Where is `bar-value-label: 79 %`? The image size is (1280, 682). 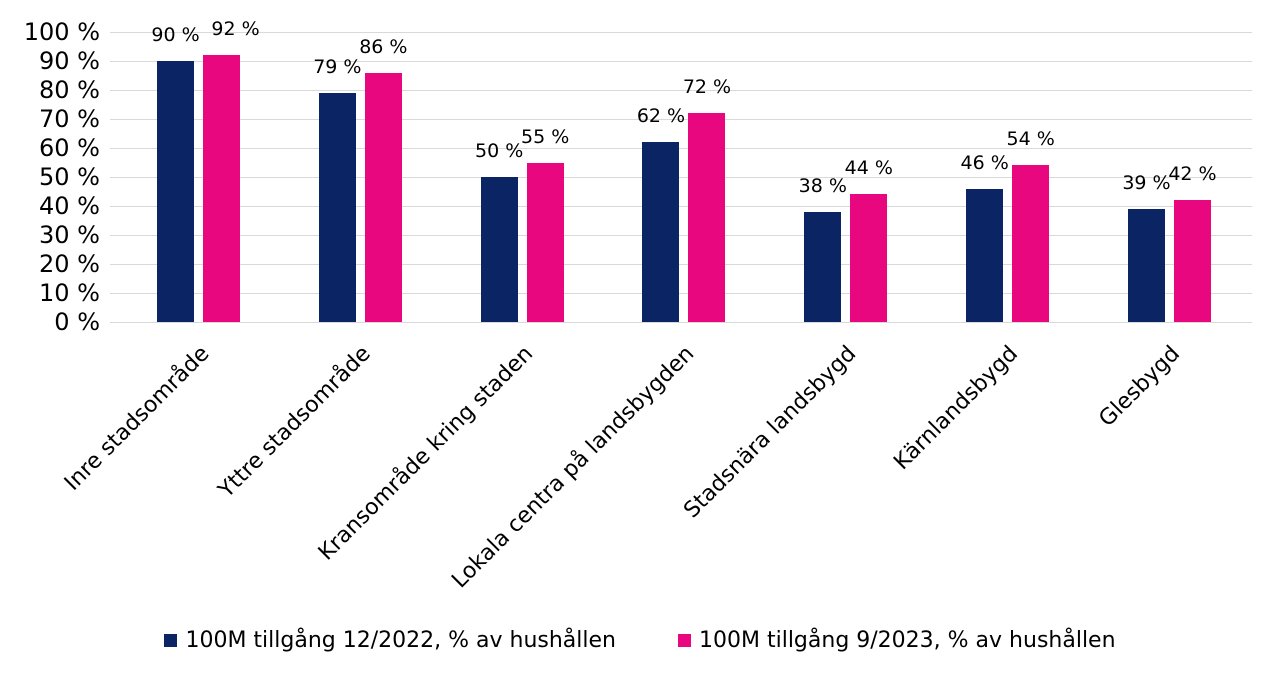 bar-value-label: 79 % is located at coordinates (337, 66).